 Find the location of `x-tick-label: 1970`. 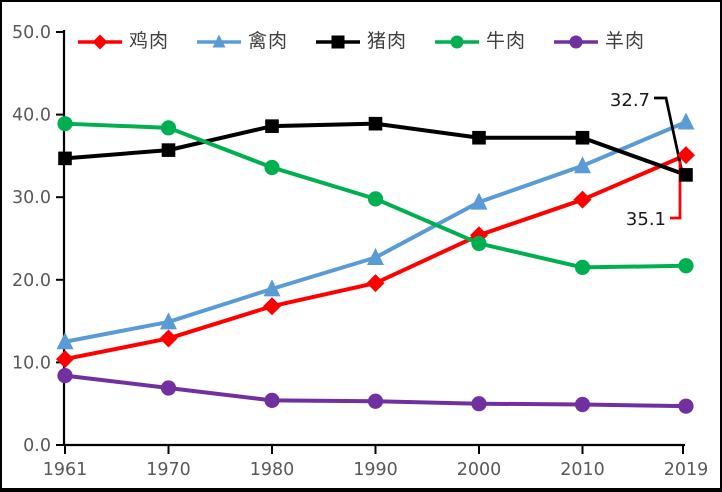

x-tick-label: 1970 is located at coordinates (168, 470).